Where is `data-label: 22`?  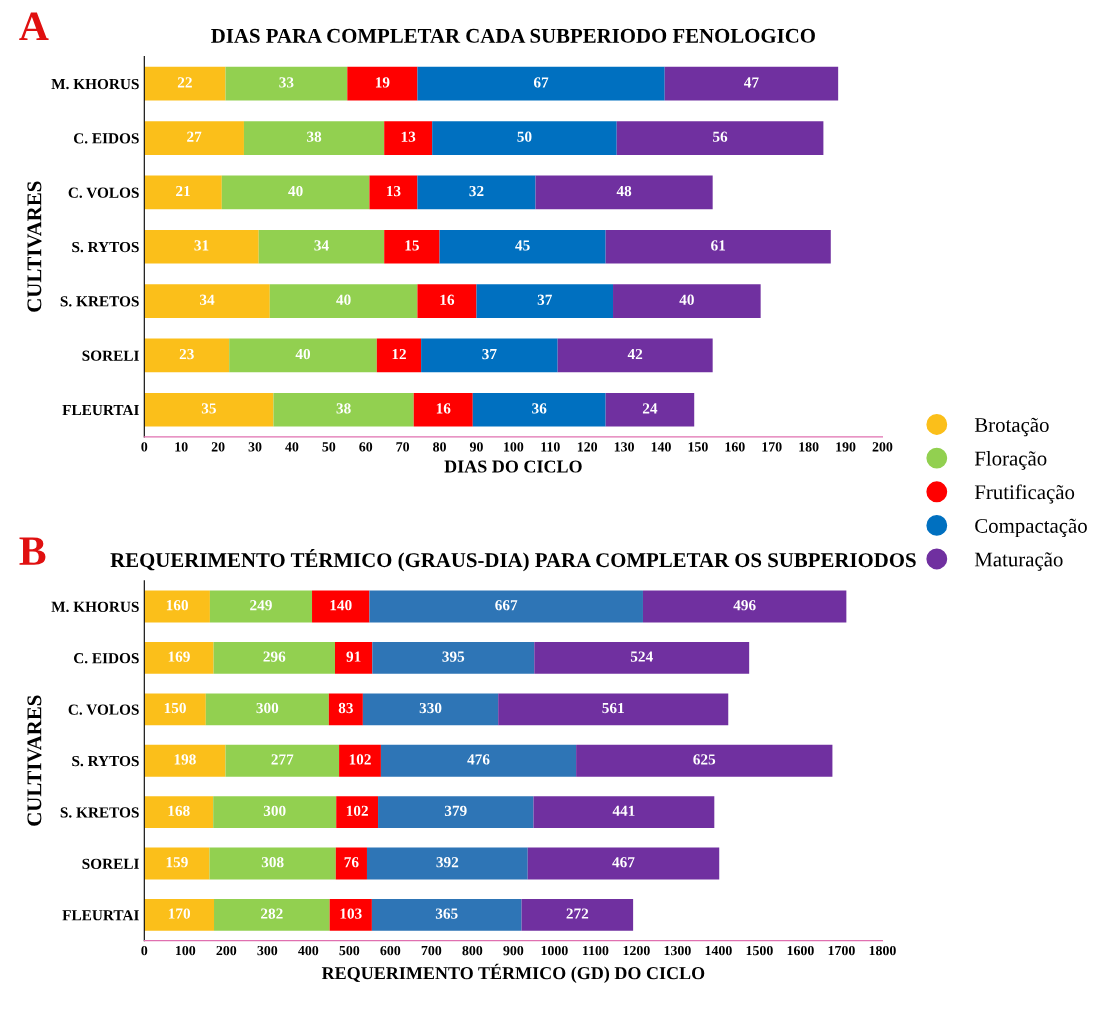 data-label: 22 is located at coordinates (184, 82).